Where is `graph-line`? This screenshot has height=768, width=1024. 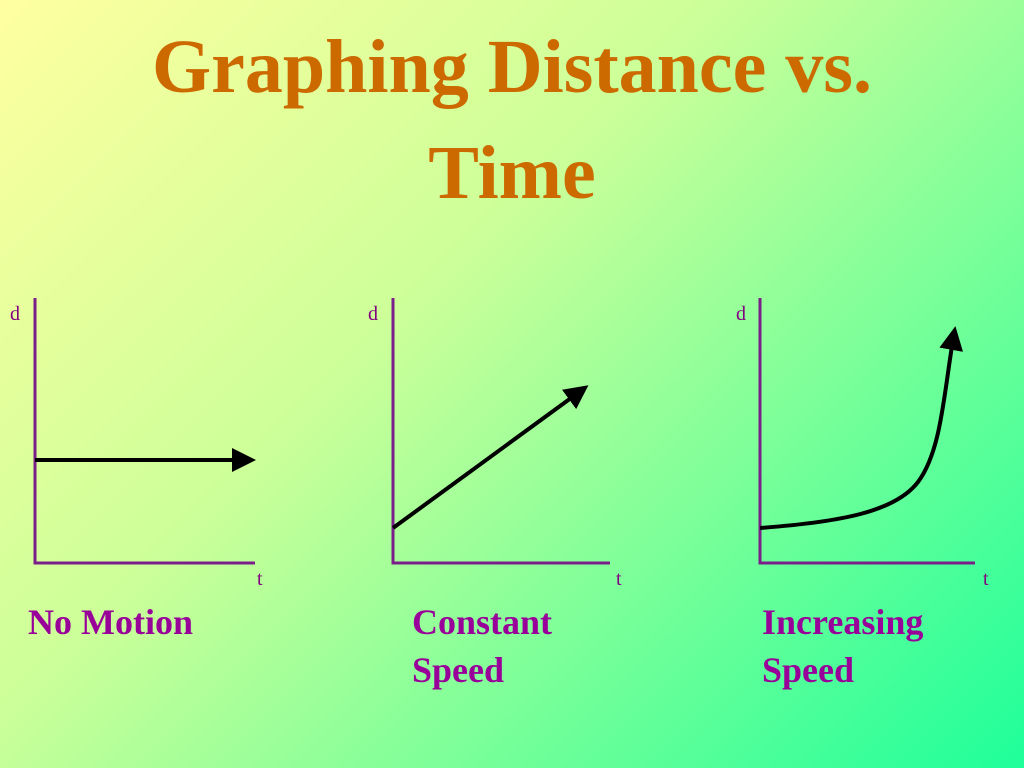
graph-line is located at coordinates (490, 457).